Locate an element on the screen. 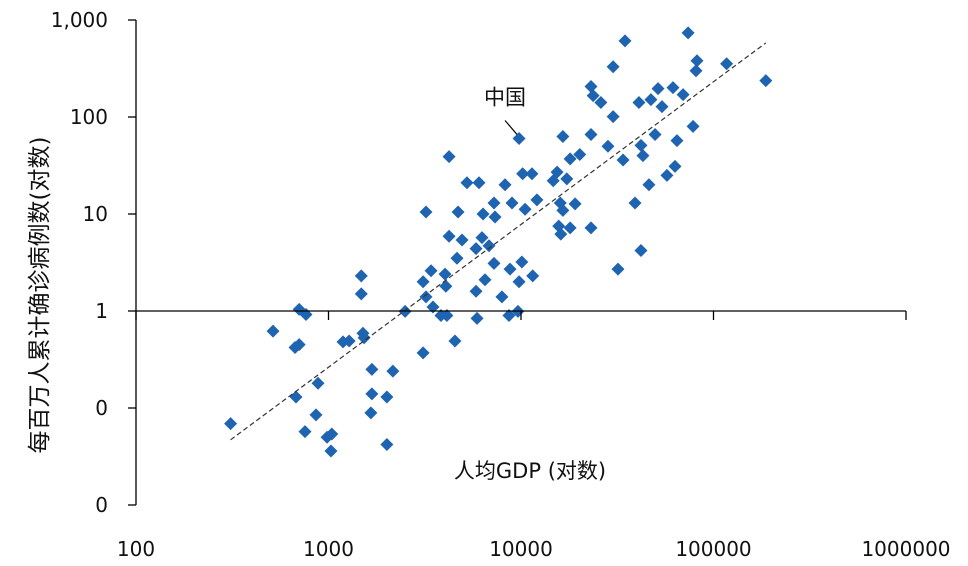  x-tick-label: 100 is located at coordinates (136, 549).